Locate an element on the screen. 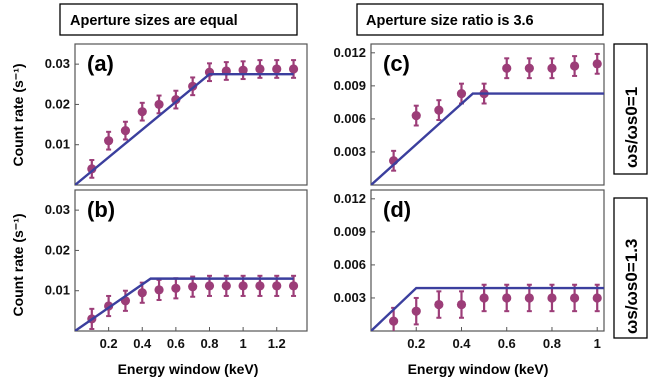  header-right: Aperture size ratio is 3.6 is located at coordinates (450, 21).